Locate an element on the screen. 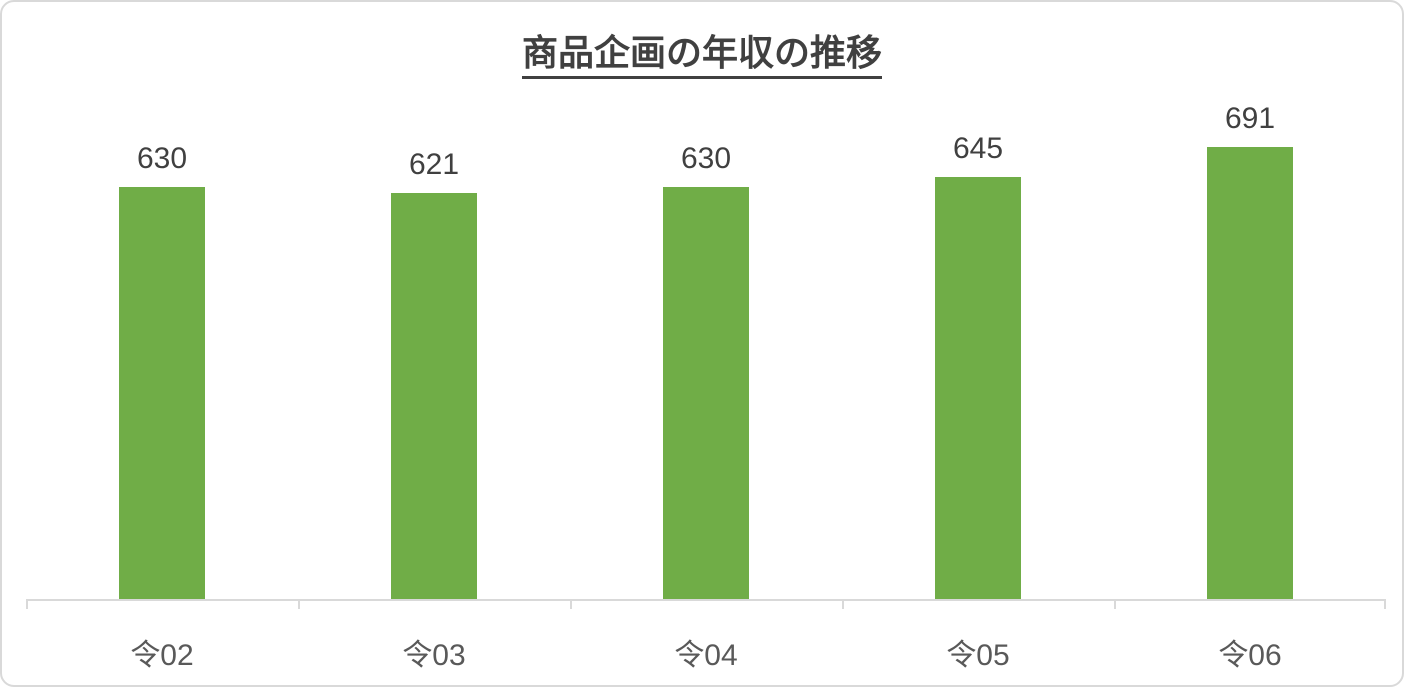 Image resolution: width=1408 pixels, height=691 pixels. data-label: 645 is located at coordinates (978, 148).